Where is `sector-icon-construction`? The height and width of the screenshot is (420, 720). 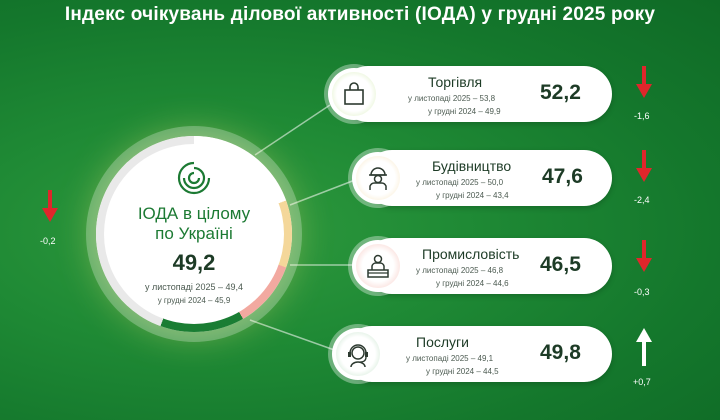
sector-icon-construction is located at coordinates (378, 178).